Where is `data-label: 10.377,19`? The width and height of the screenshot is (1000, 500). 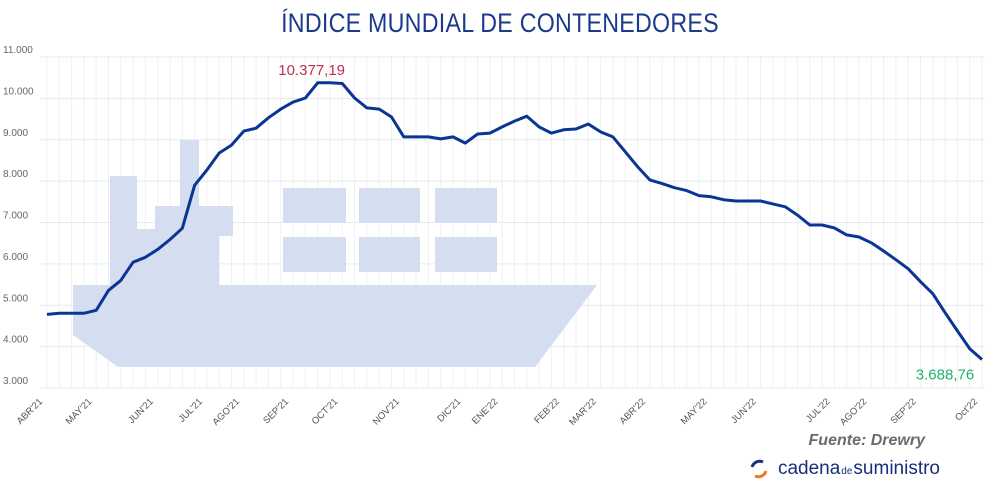
data-label: 10.377,19 is located at coordinates (311, 70).